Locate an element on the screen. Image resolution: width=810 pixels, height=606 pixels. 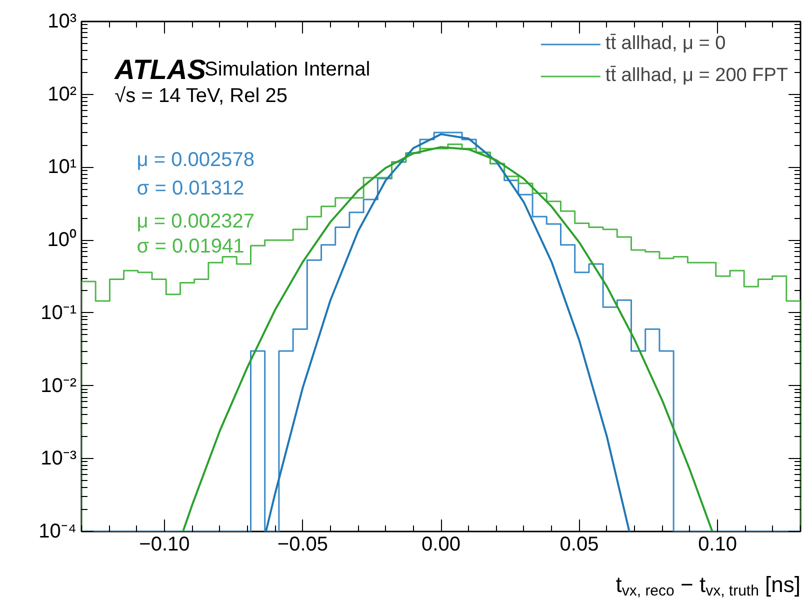
x-tick-label: 0.00 is located at coordinates (441, 545).